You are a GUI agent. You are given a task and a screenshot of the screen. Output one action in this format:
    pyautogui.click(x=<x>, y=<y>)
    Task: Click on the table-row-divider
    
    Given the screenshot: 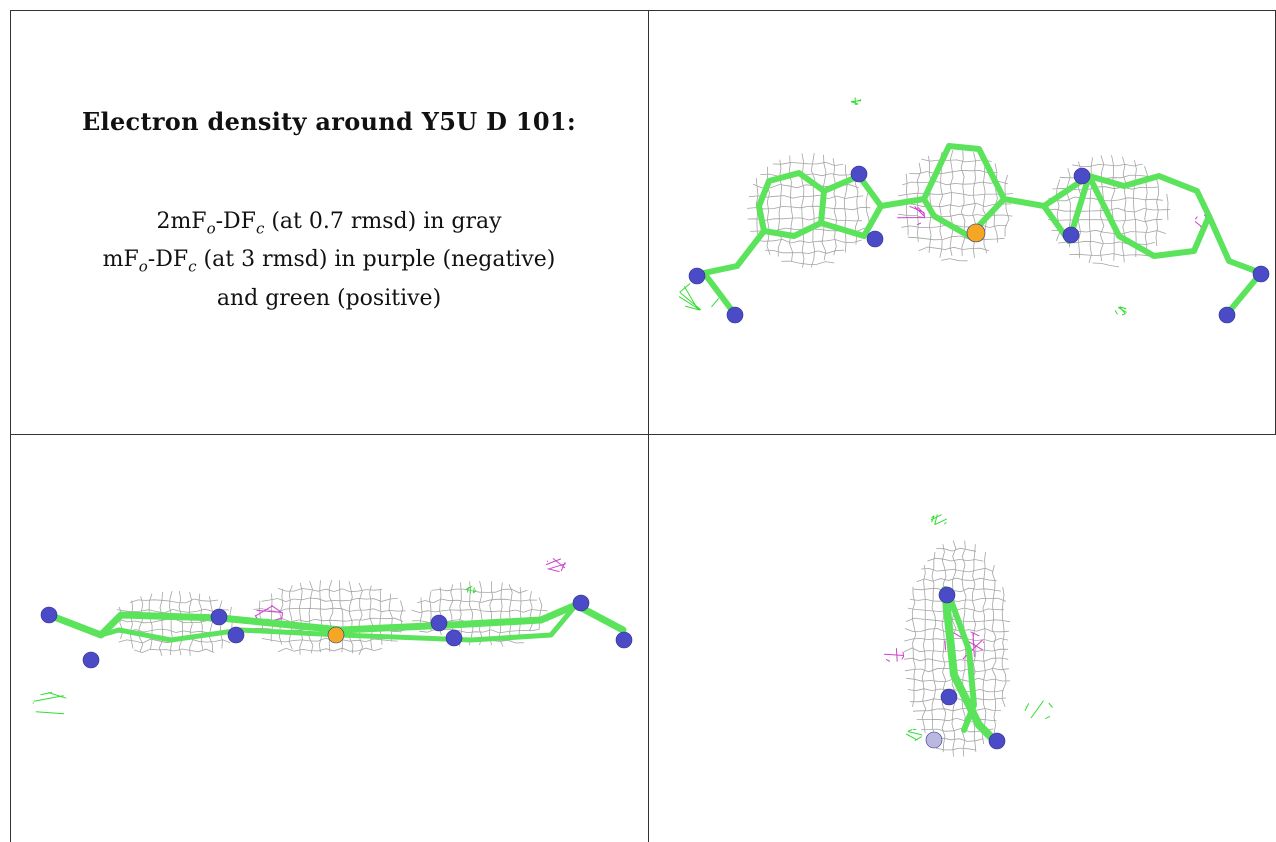 What is the action you would take?
    pyautogui.click(x=643, y=434)
    